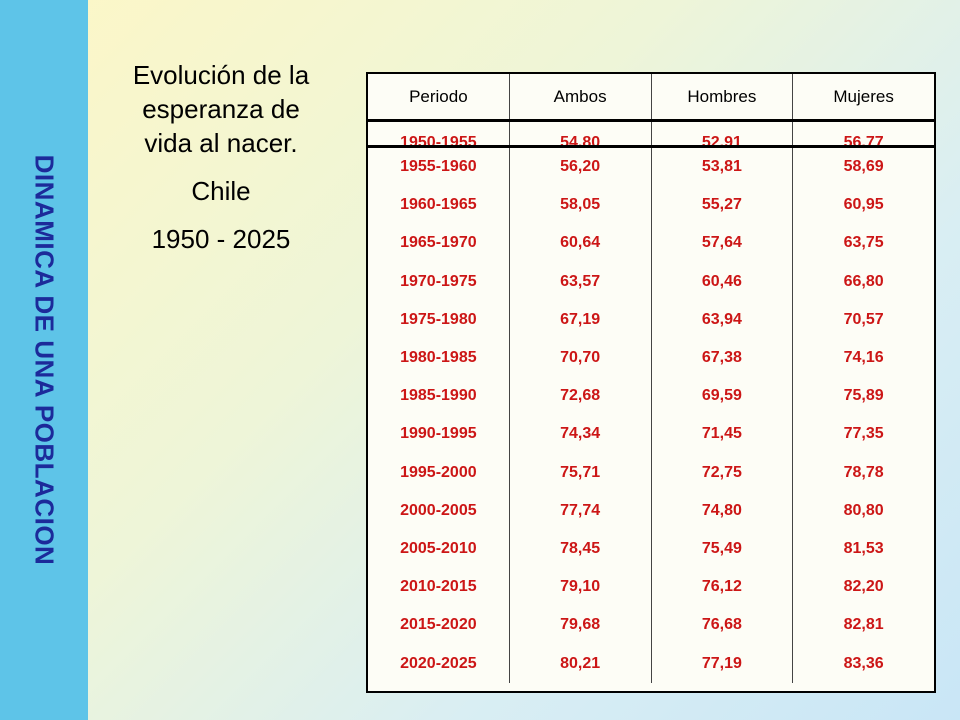 The image size is (960, 720). I want to click on table-row: 1995-2000 75,71 72,75 78,78, so click(651, 472).